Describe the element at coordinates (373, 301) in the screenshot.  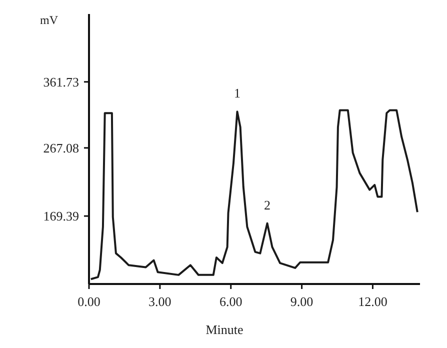
I see `x-tick-label: 12.00` at that location.